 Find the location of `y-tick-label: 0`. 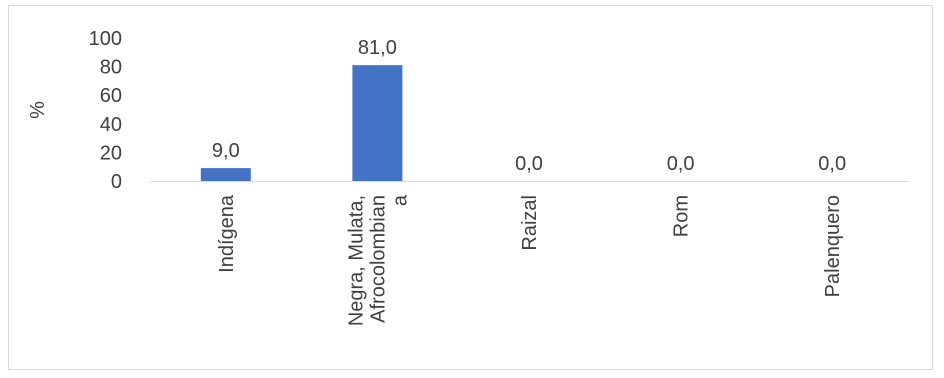

y-tick-label: 0 is located at coordinates (116, 182).